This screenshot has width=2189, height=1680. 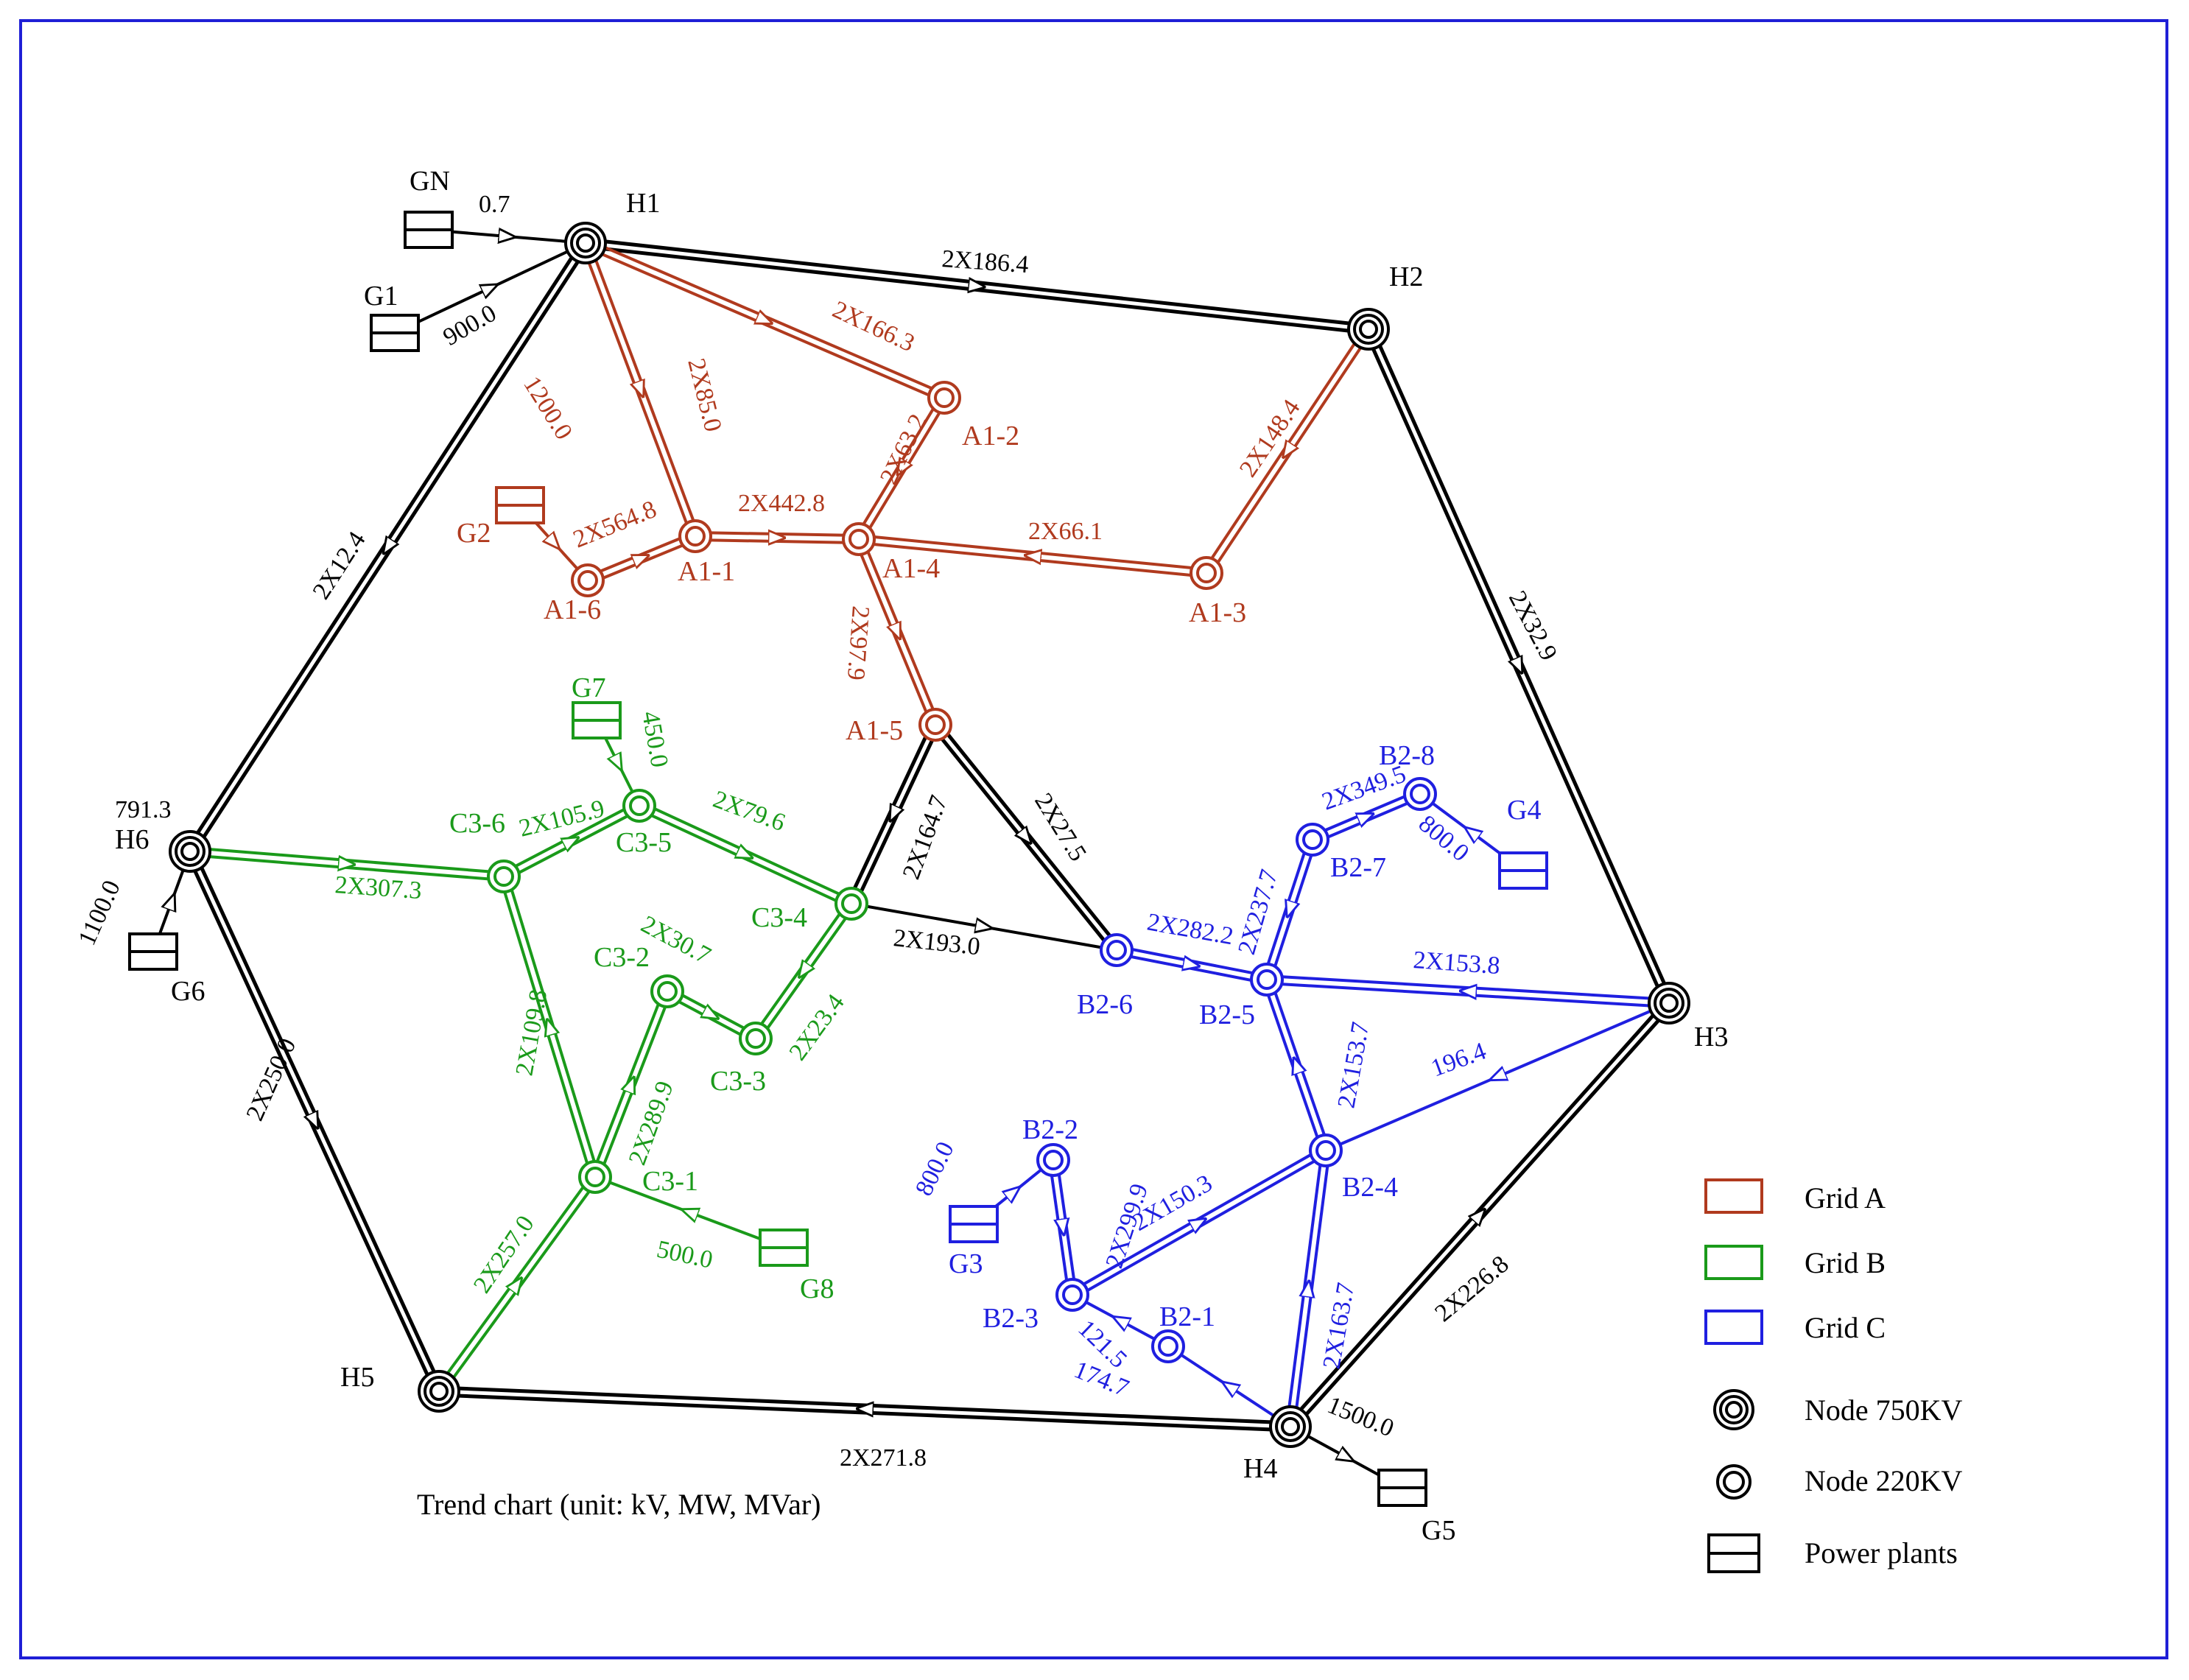 I want to click on flow-h3-b2-5: 2X153.8, so click(x=1456, y=963).